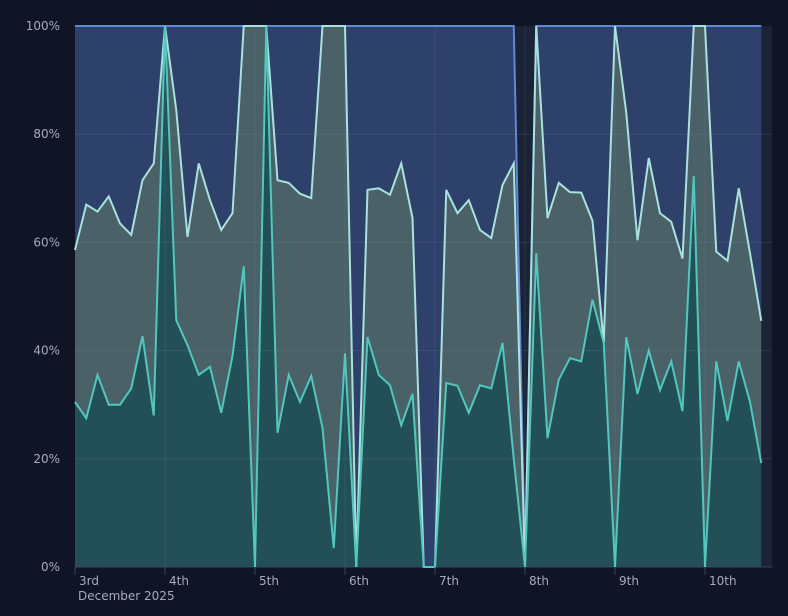 The width and height of the screenshot is (788, 616). I want to click on y-tick-label: 40%, so click(46, 351).